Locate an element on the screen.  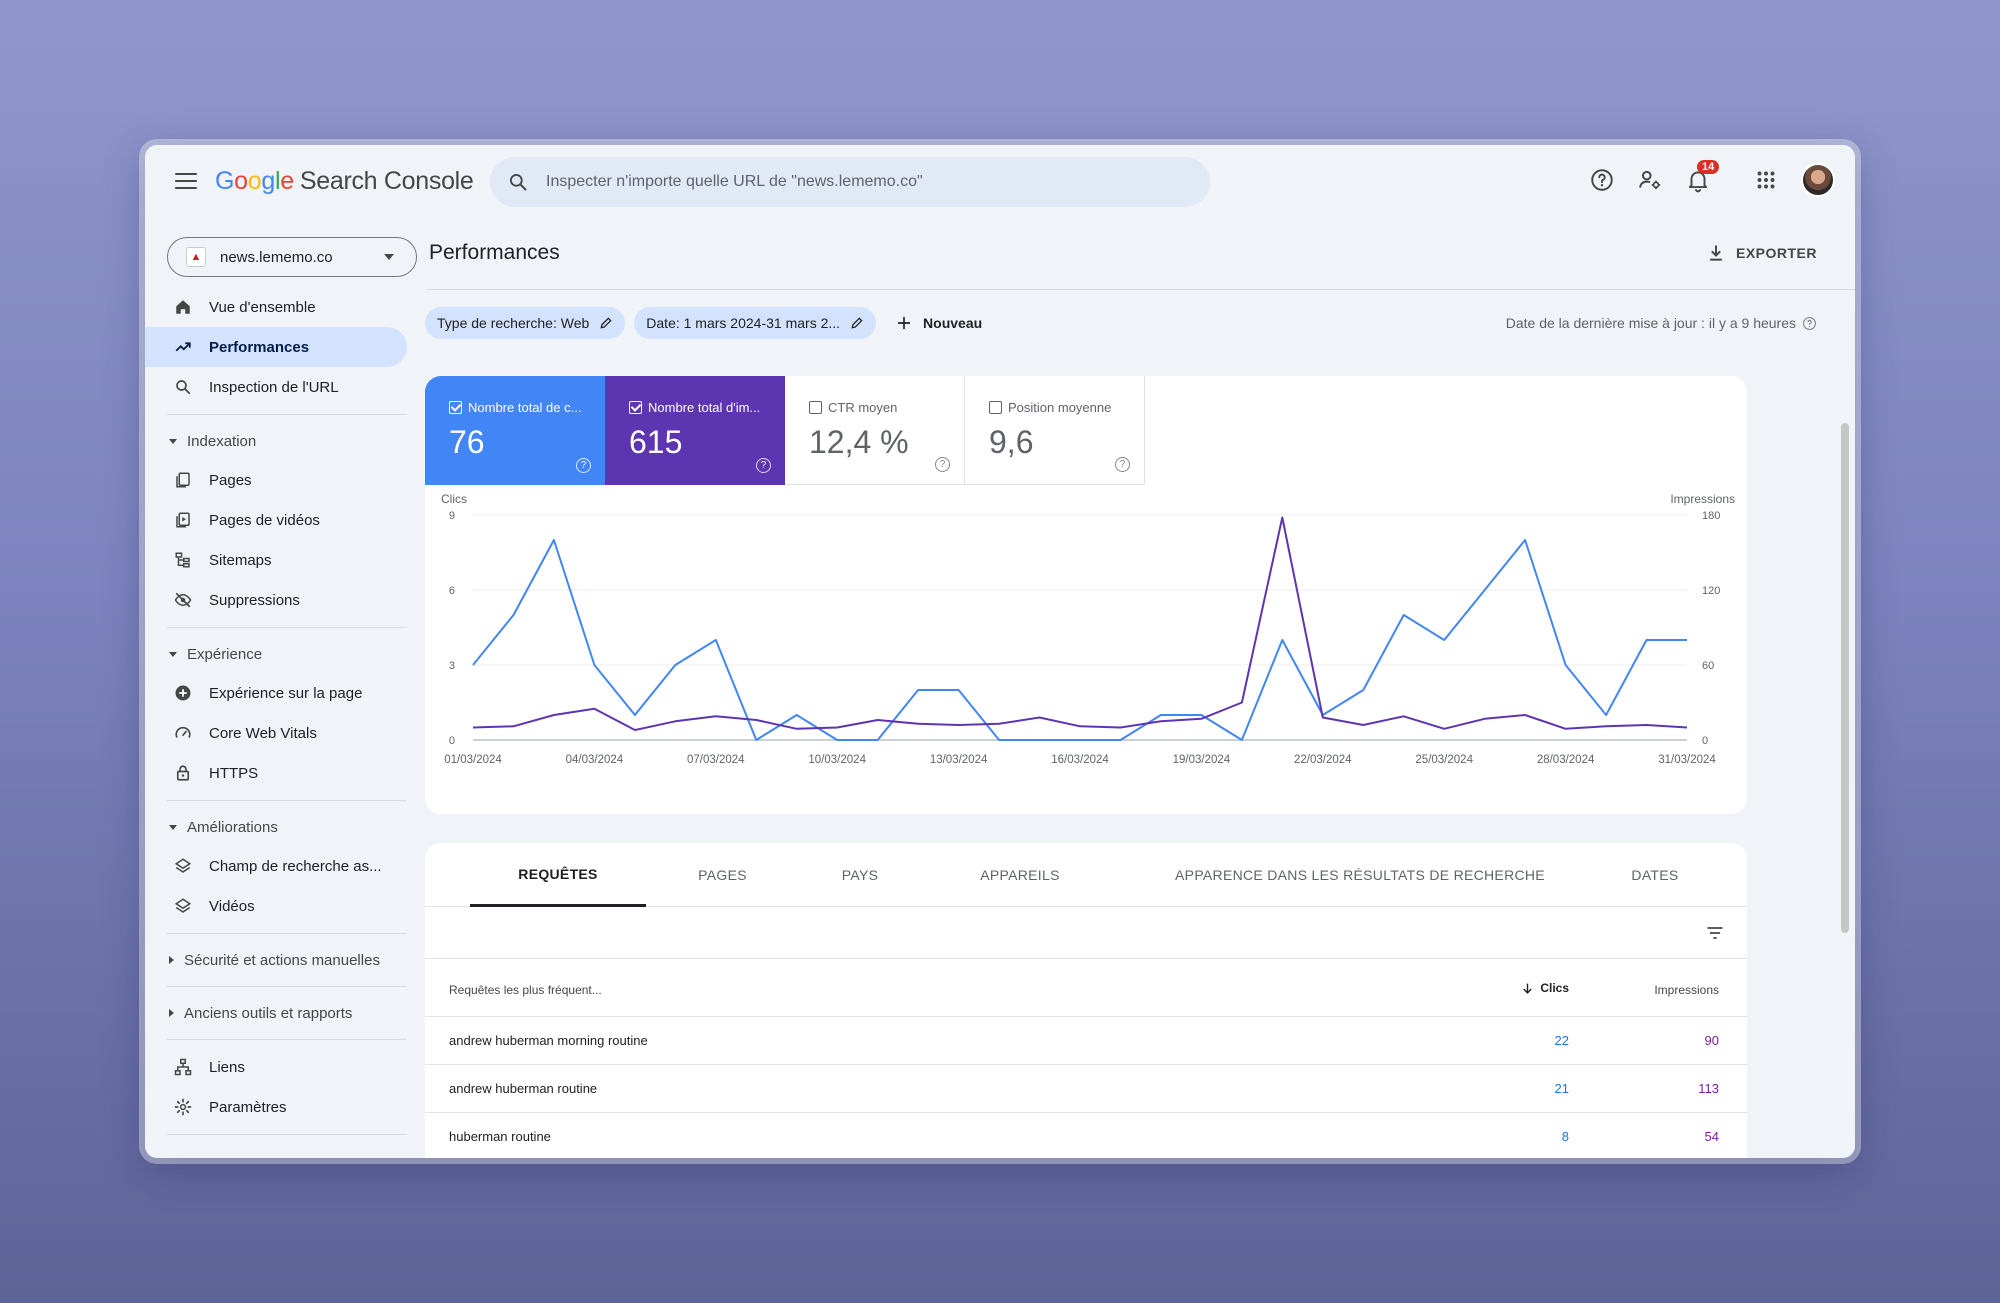
section-legacy-tools: Anciens outils et rapports is located at coordinates (281, 1013).